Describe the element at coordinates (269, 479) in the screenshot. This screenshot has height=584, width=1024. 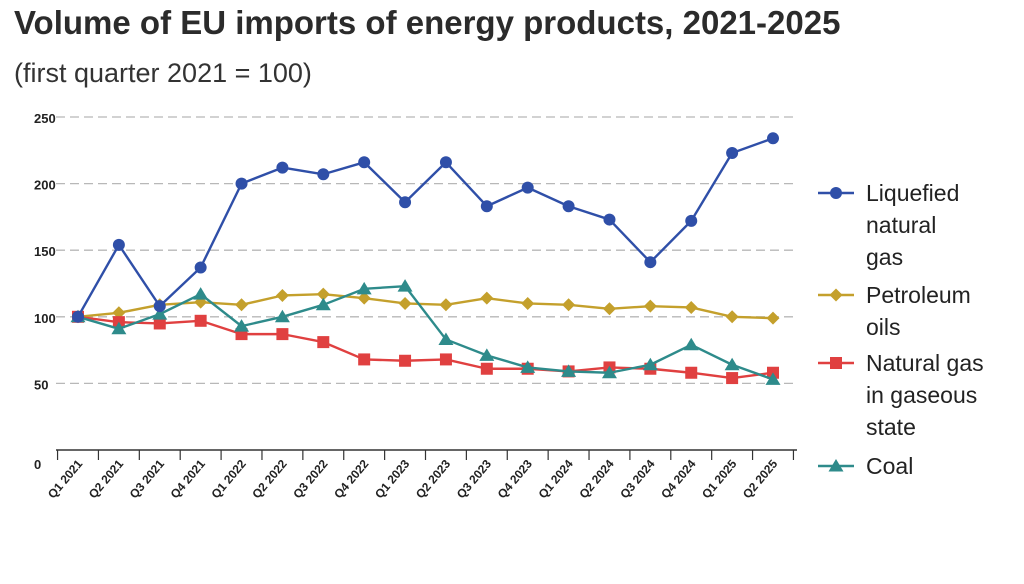
I see `x-tick-label: Q2 2022` at that location.